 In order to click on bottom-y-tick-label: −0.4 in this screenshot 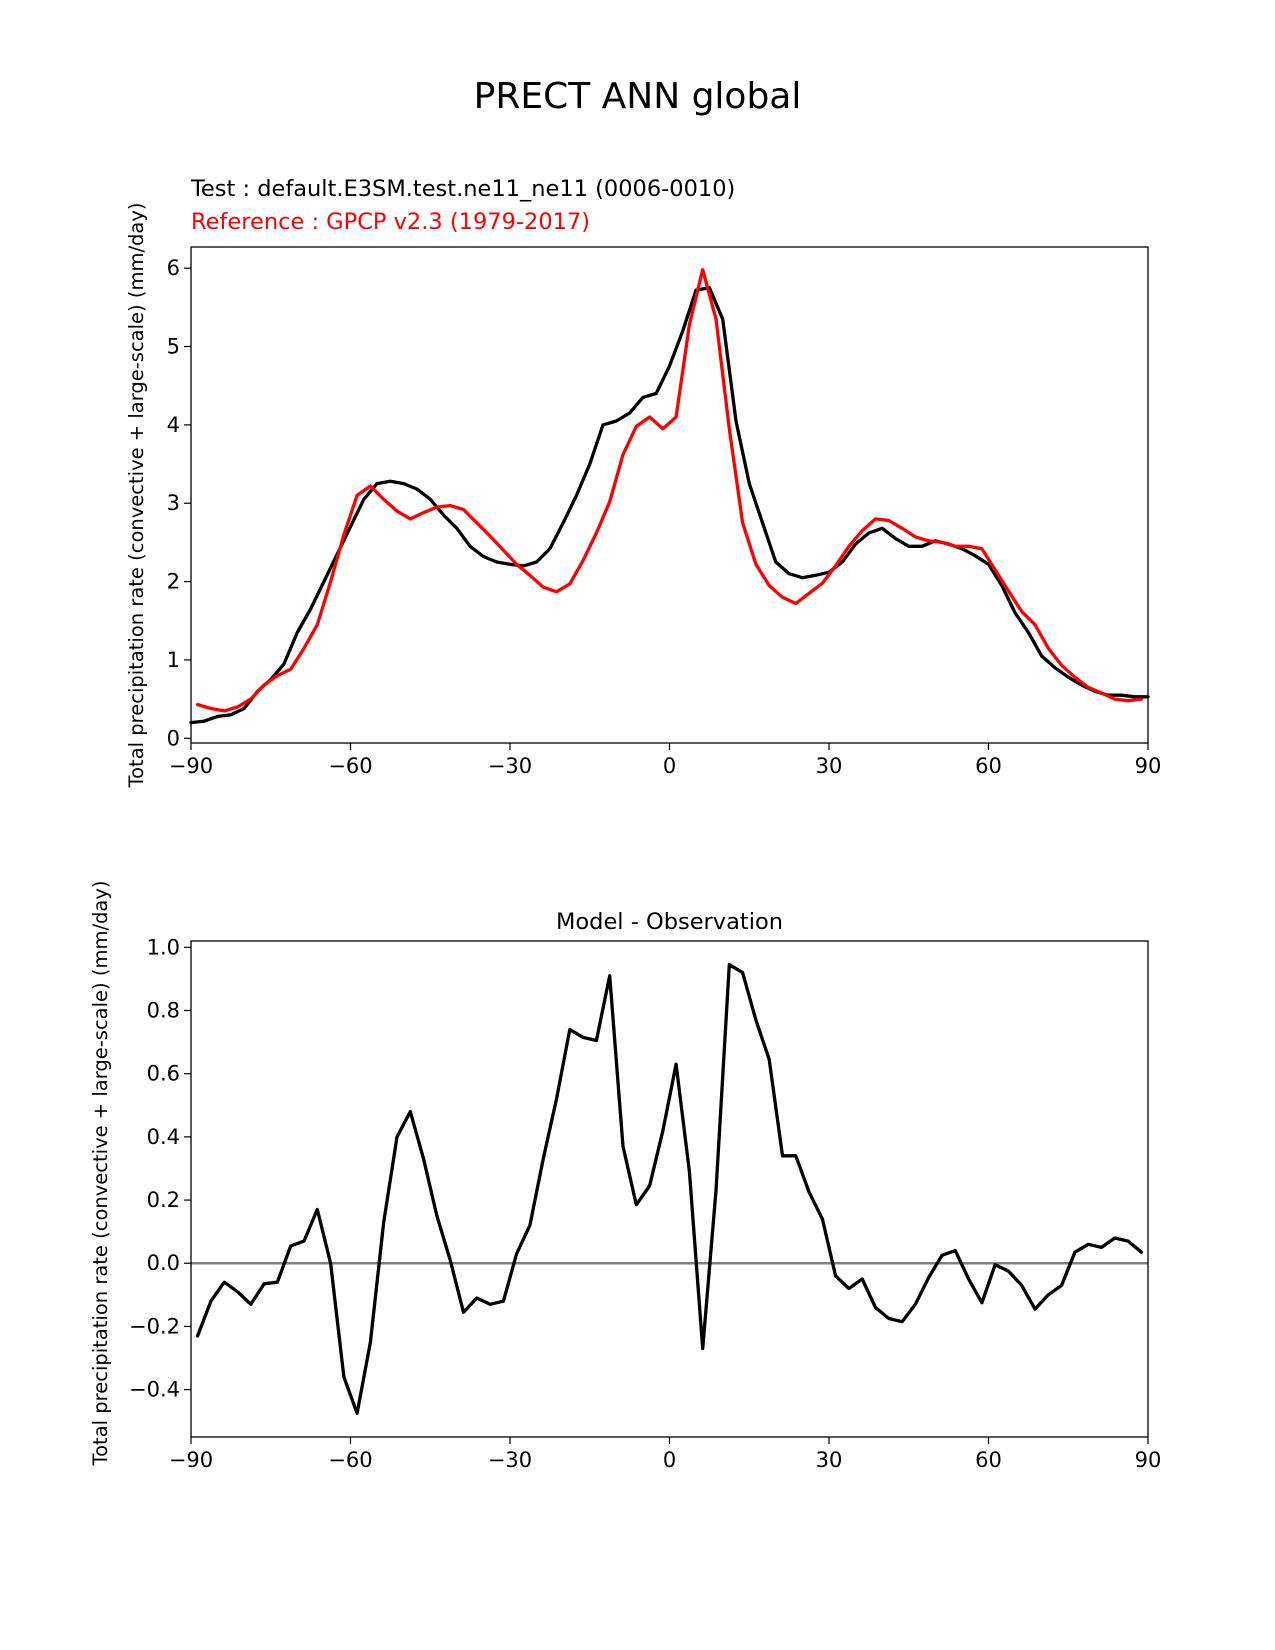, I will do `click(154, 1390)`.